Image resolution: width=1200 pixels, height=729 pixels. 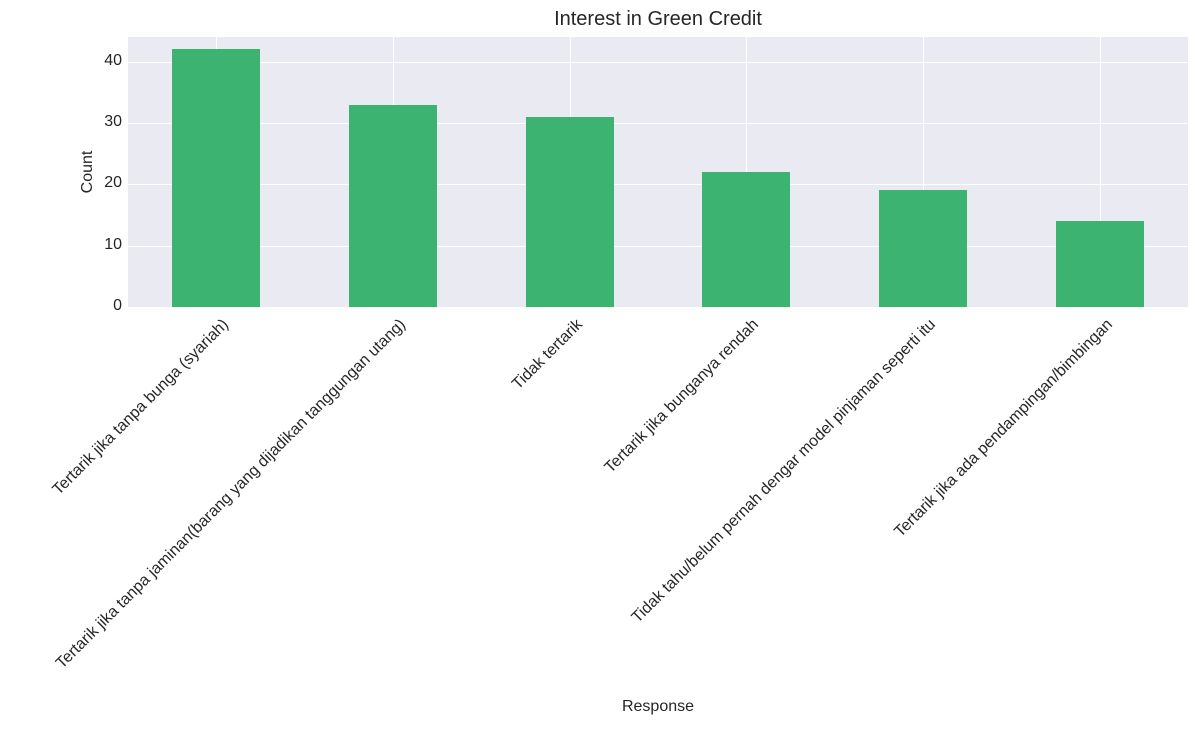 I want to click on x-tick-label: Tertarik jika ada pendampingan/bimbingan, so click(x=1003, y=428).